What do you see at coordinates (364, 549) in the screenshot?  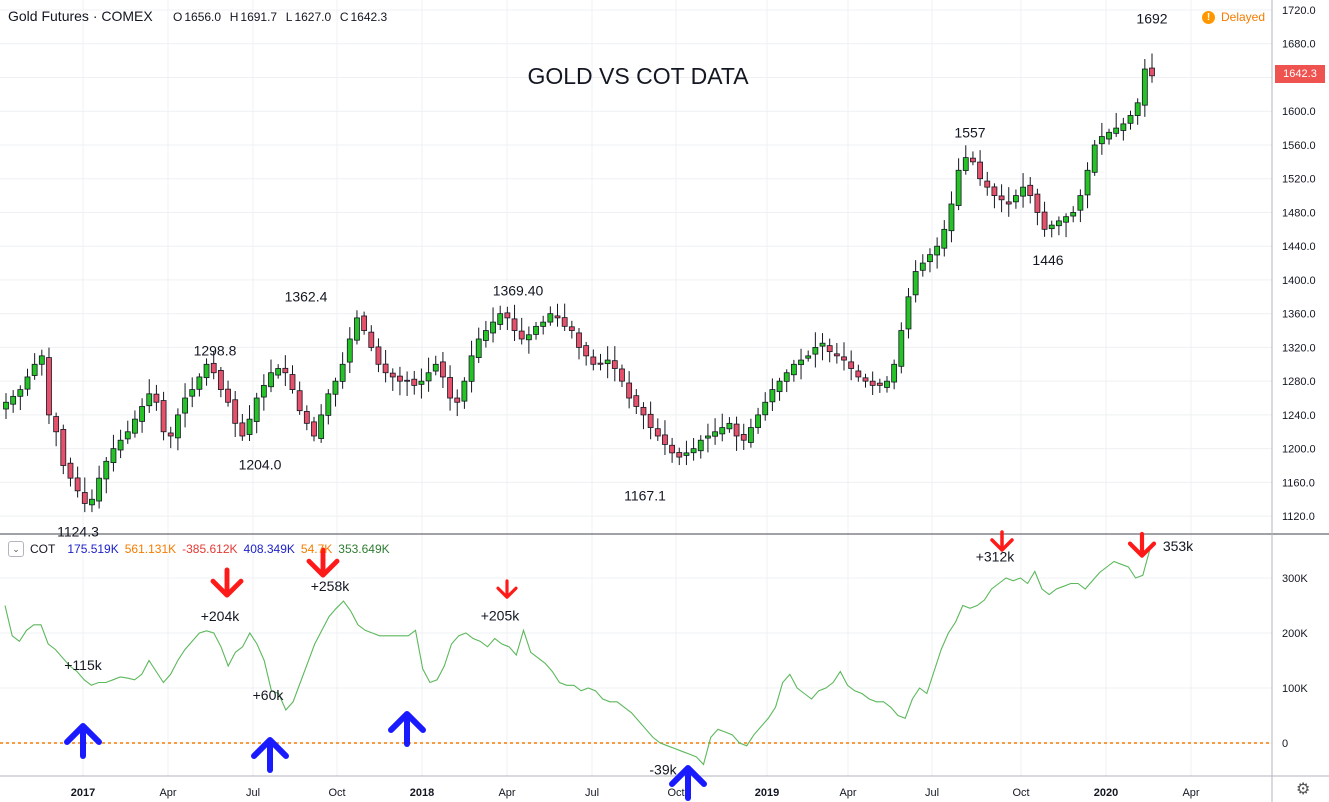 I see `cot-legend-value-6: 353.649K` at bounding box center [364, 549].